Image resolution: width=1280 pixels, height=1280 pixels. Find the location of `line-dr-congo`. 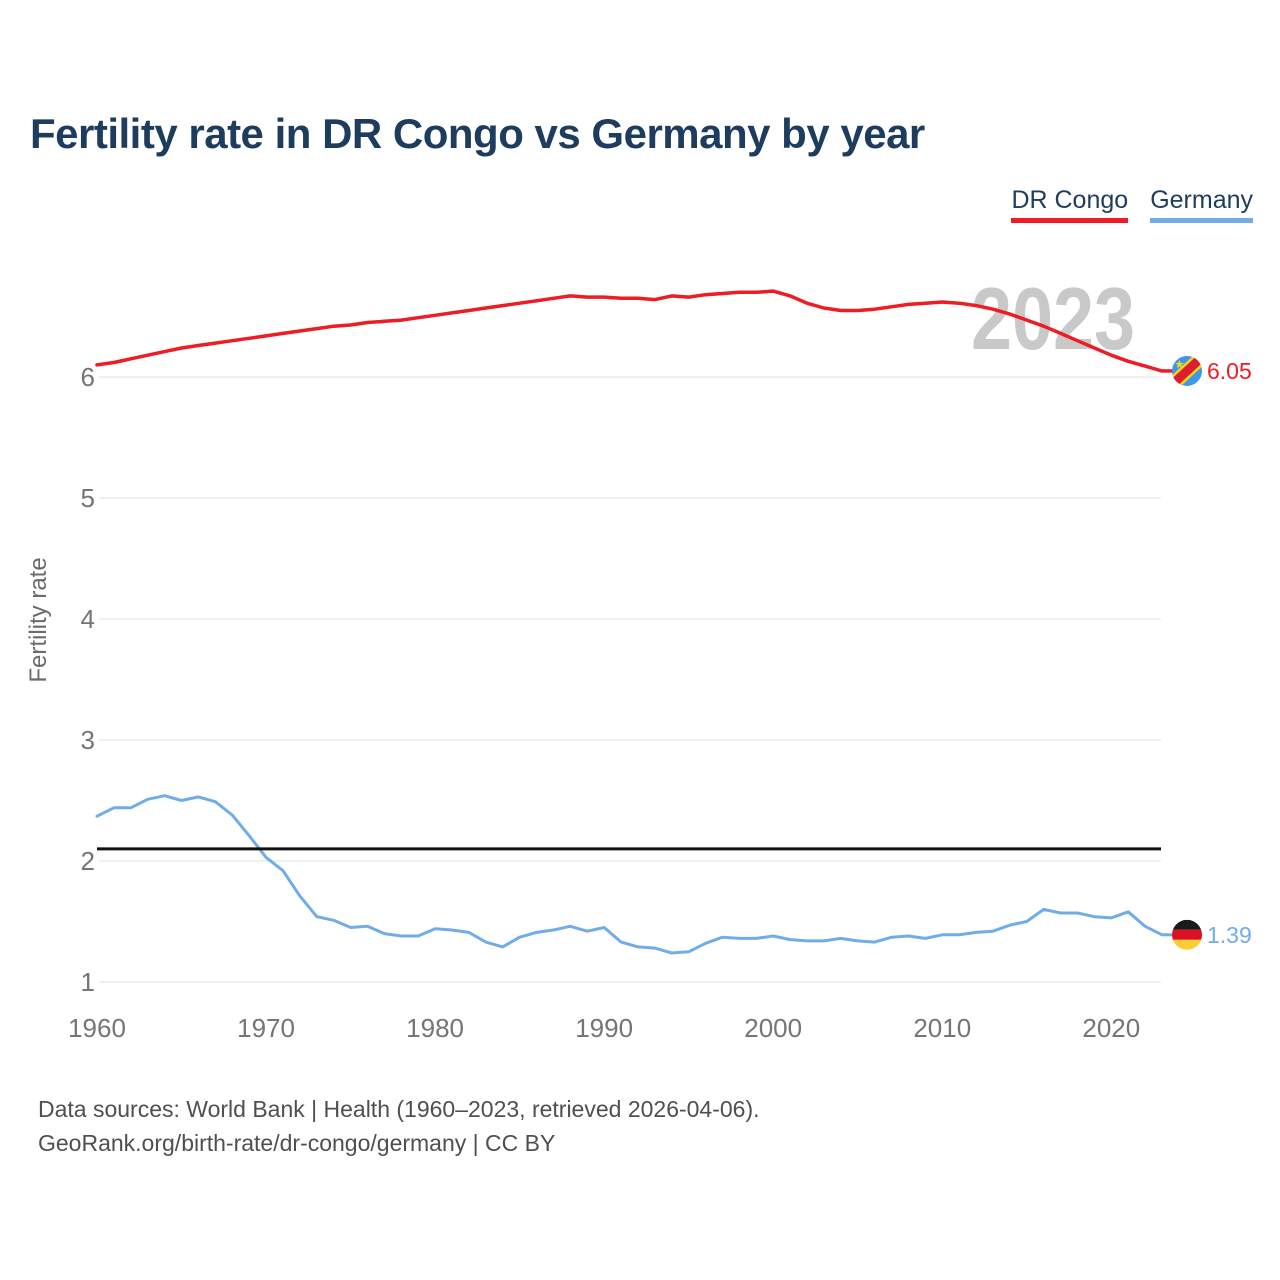

line-dr-congo is located at coordinates (629, 331).